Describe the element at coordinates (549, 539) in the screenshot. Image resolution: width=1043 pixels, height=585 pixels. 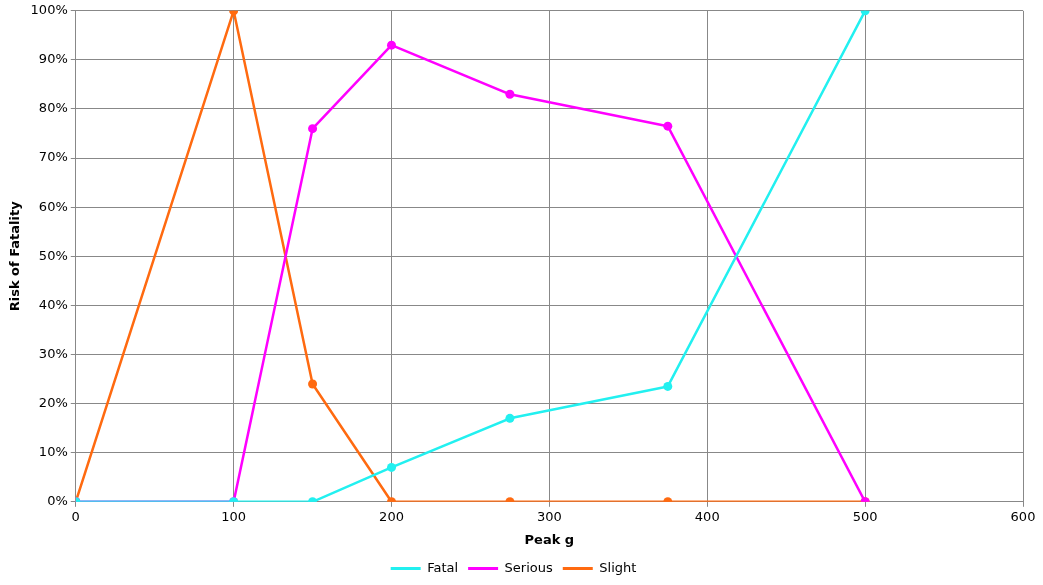
I see `x-axis-title: Peak g` at that location.